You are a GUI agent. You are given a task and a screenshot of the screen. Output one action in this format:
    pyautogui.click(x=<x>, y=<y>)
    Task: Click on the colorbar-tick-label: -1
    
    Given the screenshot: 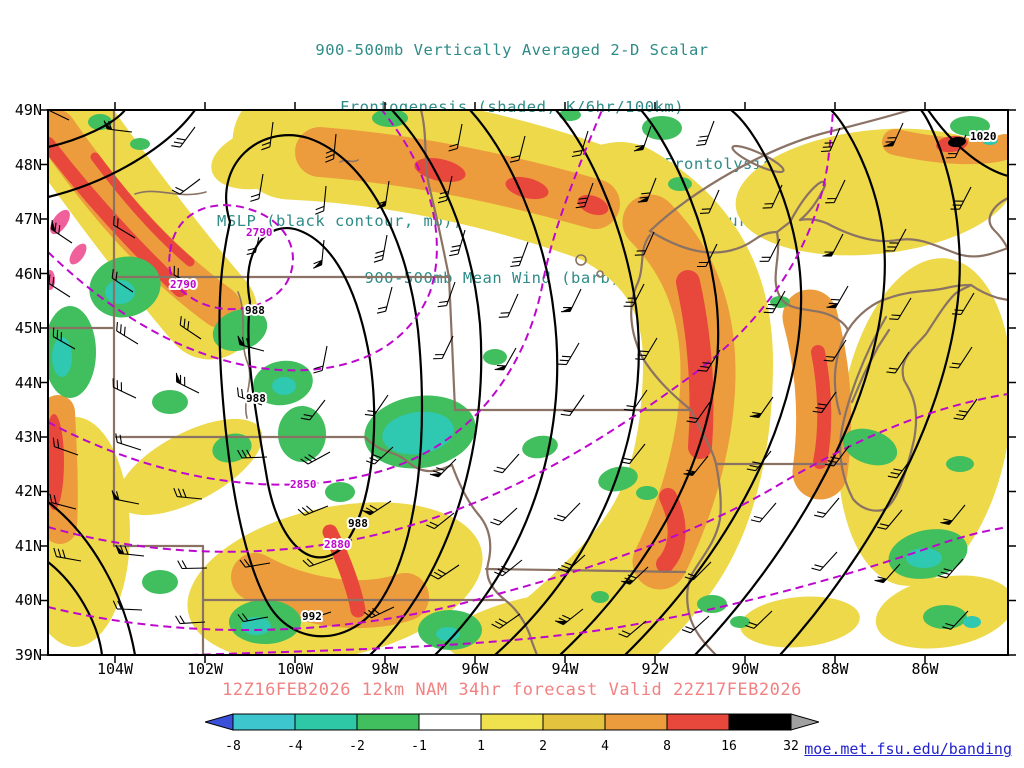 What is the action you would take?
    pyautogui.click(x=419, y=746)
    